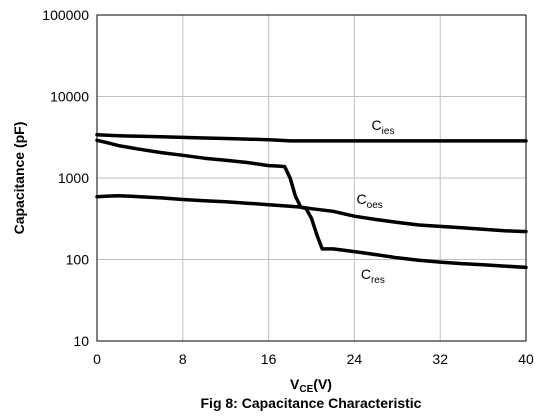 Image resolution: width=542 pixels, height=419 pixels. Describe the element at coordinates (73, 178) in the screenshot. I see `y-tick-label: 1000` at that location.